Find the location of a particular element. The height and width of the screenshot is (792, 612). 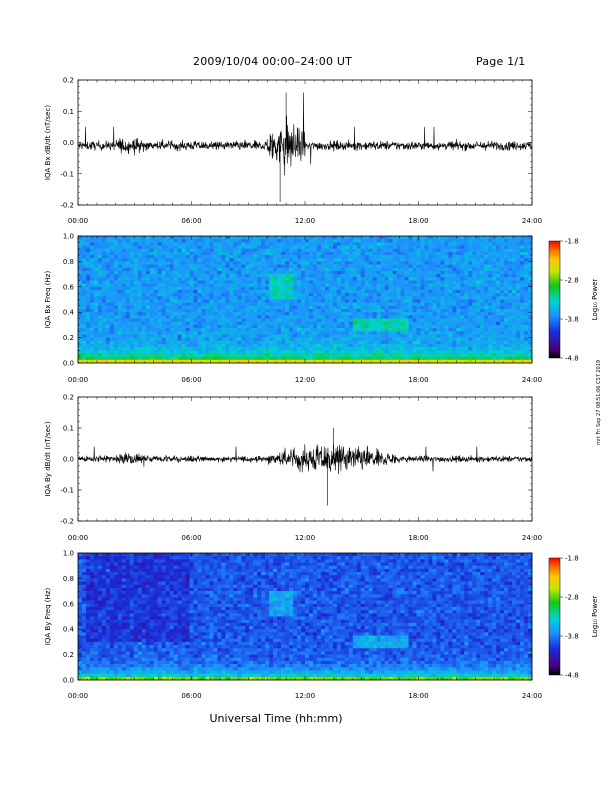

data-series-line is located at coordinates (305, 147).